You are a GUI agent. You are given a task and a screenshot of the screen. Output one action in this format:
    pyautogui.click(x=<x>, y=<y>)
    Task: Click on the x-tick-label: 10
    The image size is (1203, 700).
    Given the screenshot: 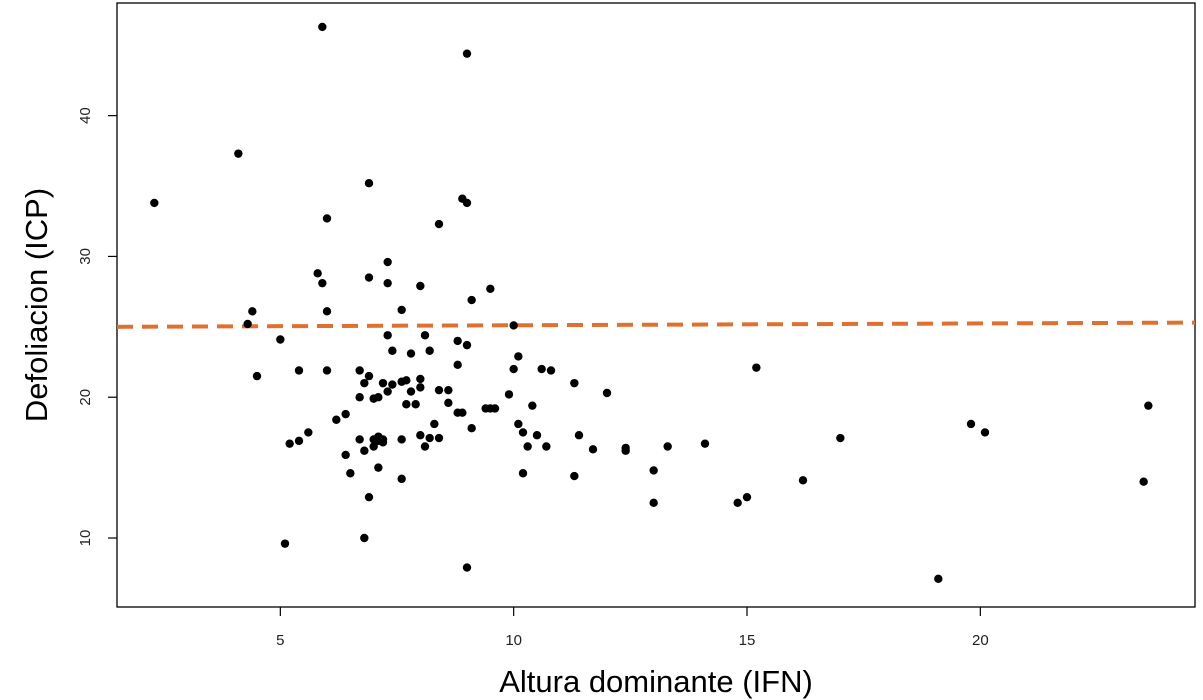 What is the action you would take?
    pyautogui.click(x=513, y=640)
    